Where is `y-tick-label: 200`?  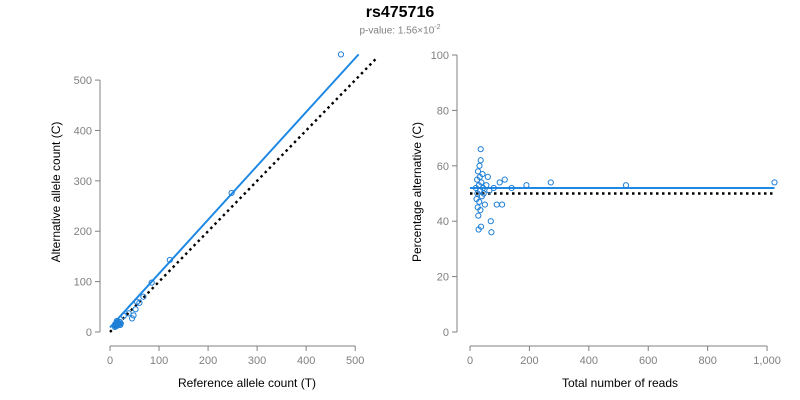
y-tick-label: 200 is located at coordinates (83, 232).